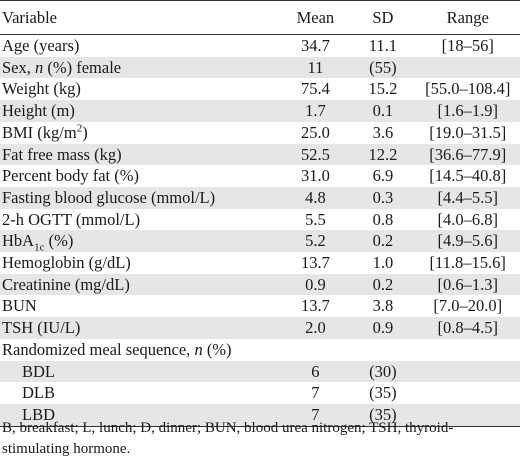 Image resolution: width=520 pixels, height=462 pixels. What do you see at coordinates (260, 89) in the screenshot?
I see `table-row: Weight (kg) 75.4 15.2 [55.0–108.4]` at bounding box center [260, 89].